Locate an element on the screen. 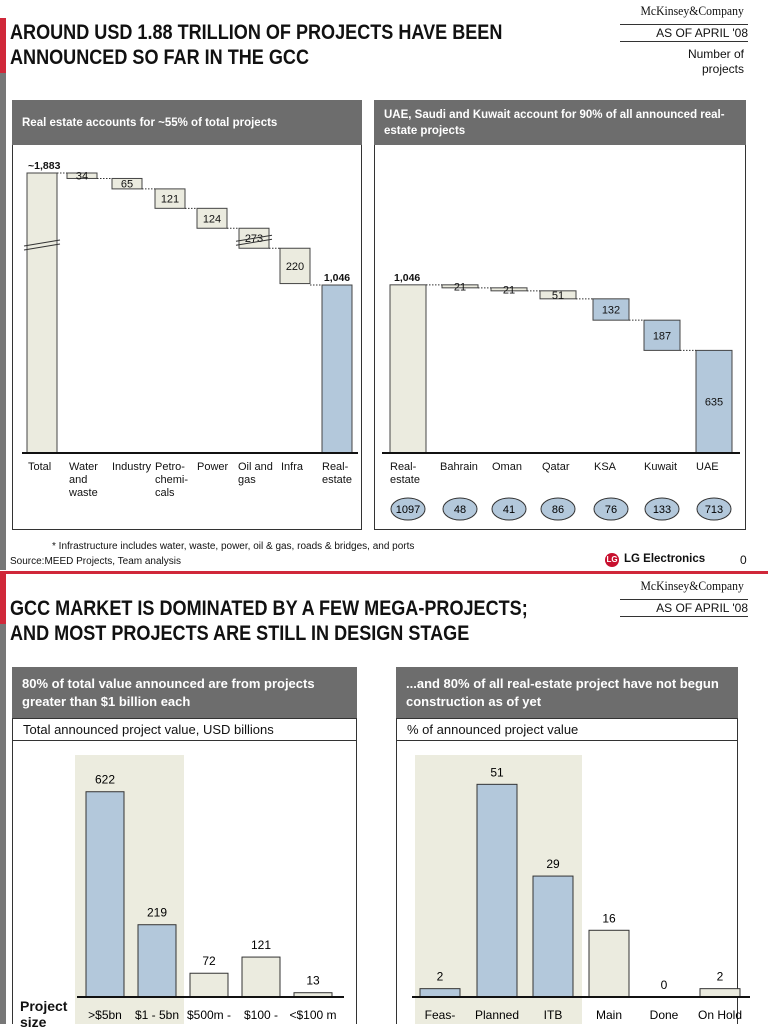 This screenshot has height=1030, width=768. data-label: 29 is located at coordinates (553, 864).